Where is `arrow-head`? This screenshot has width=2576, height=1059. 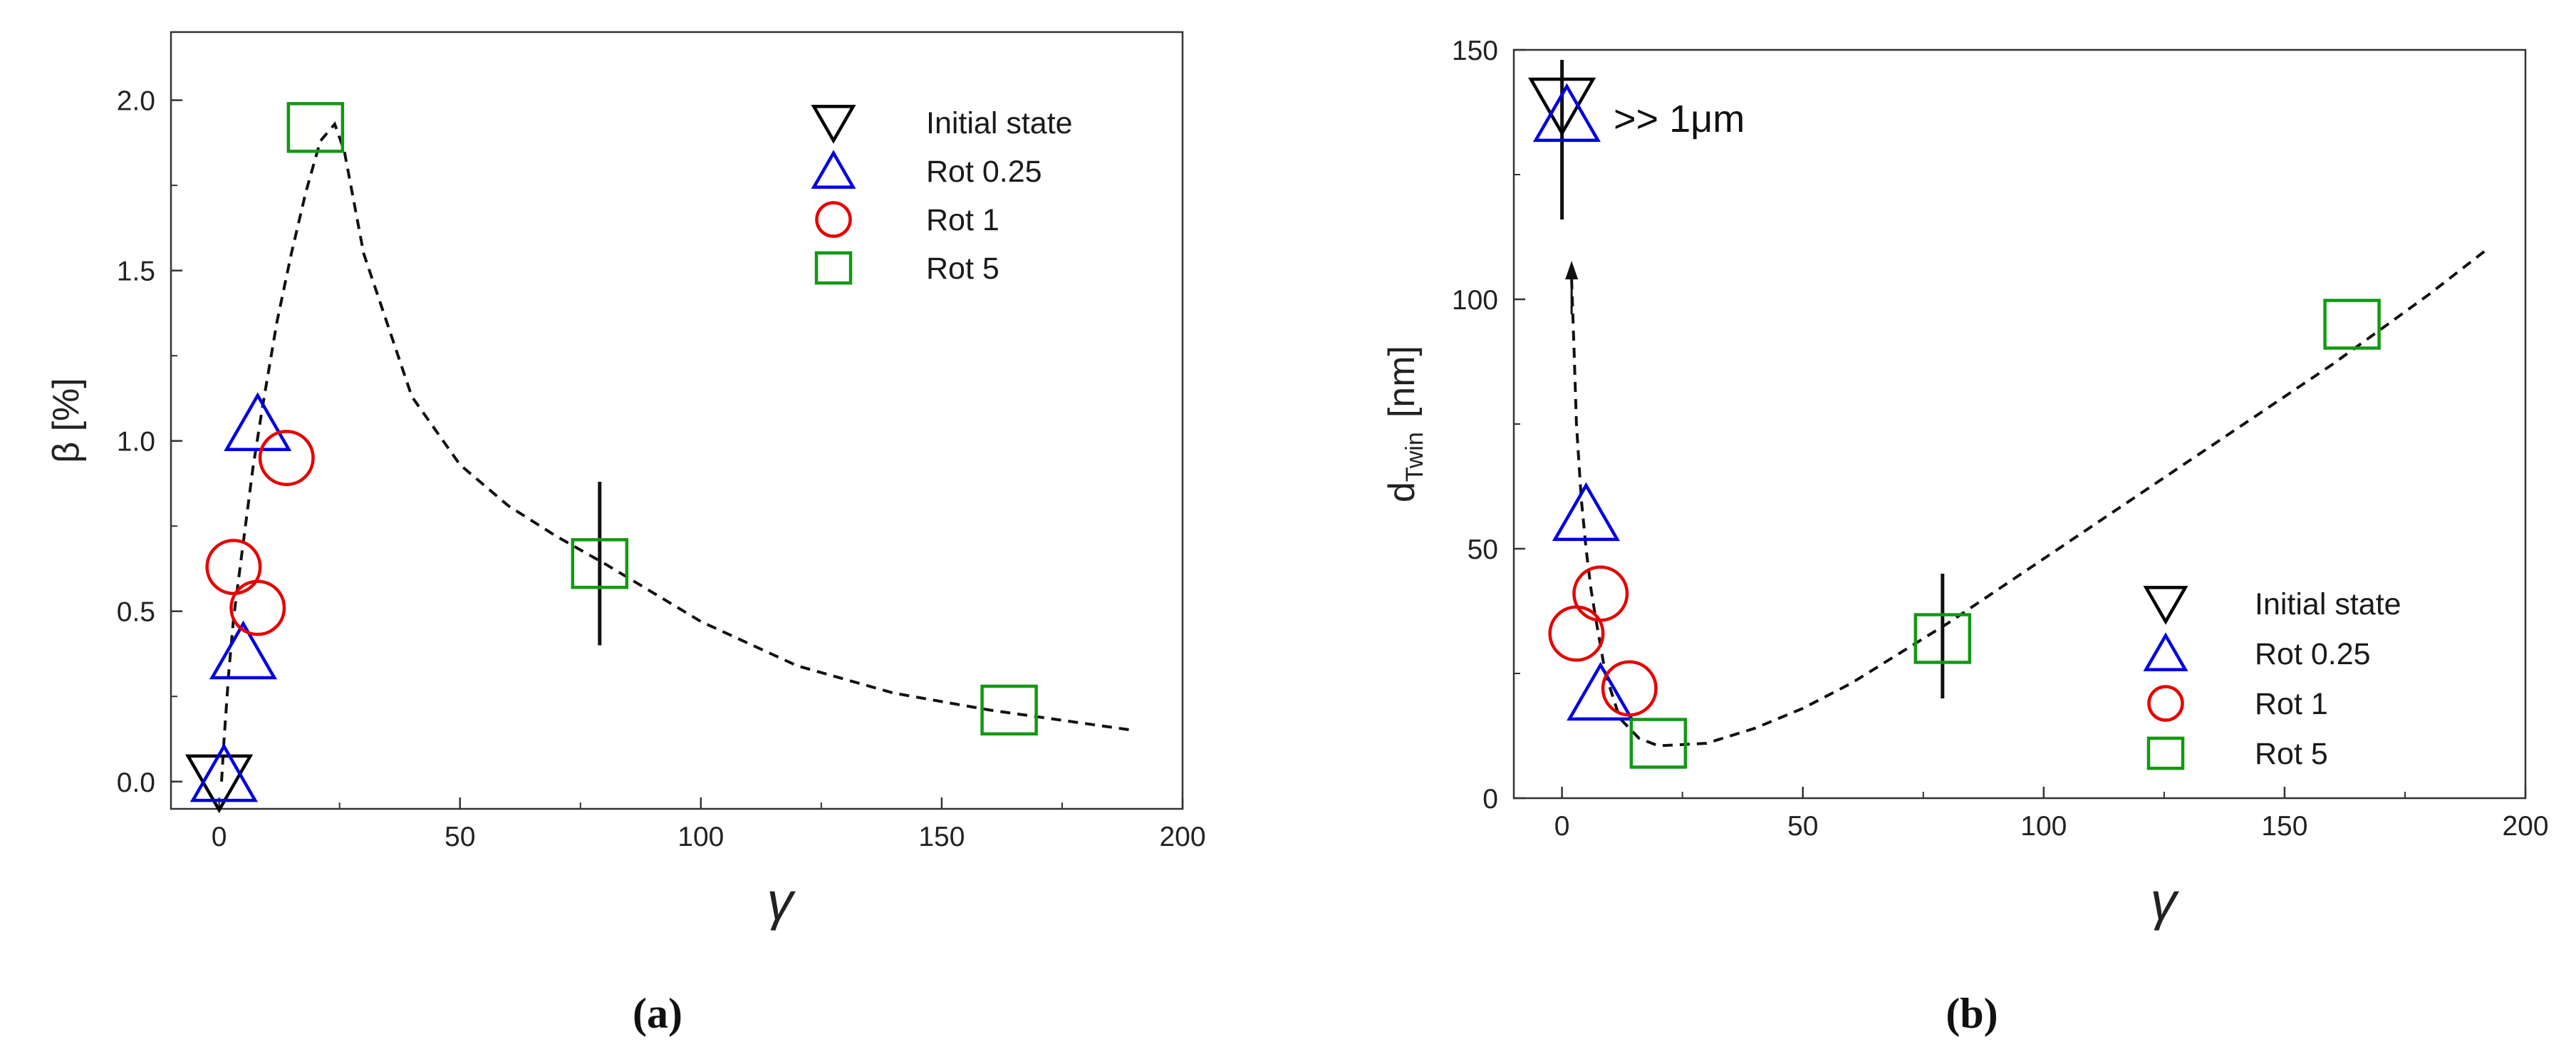 arrow-head is located at coordinates (1572, 270).